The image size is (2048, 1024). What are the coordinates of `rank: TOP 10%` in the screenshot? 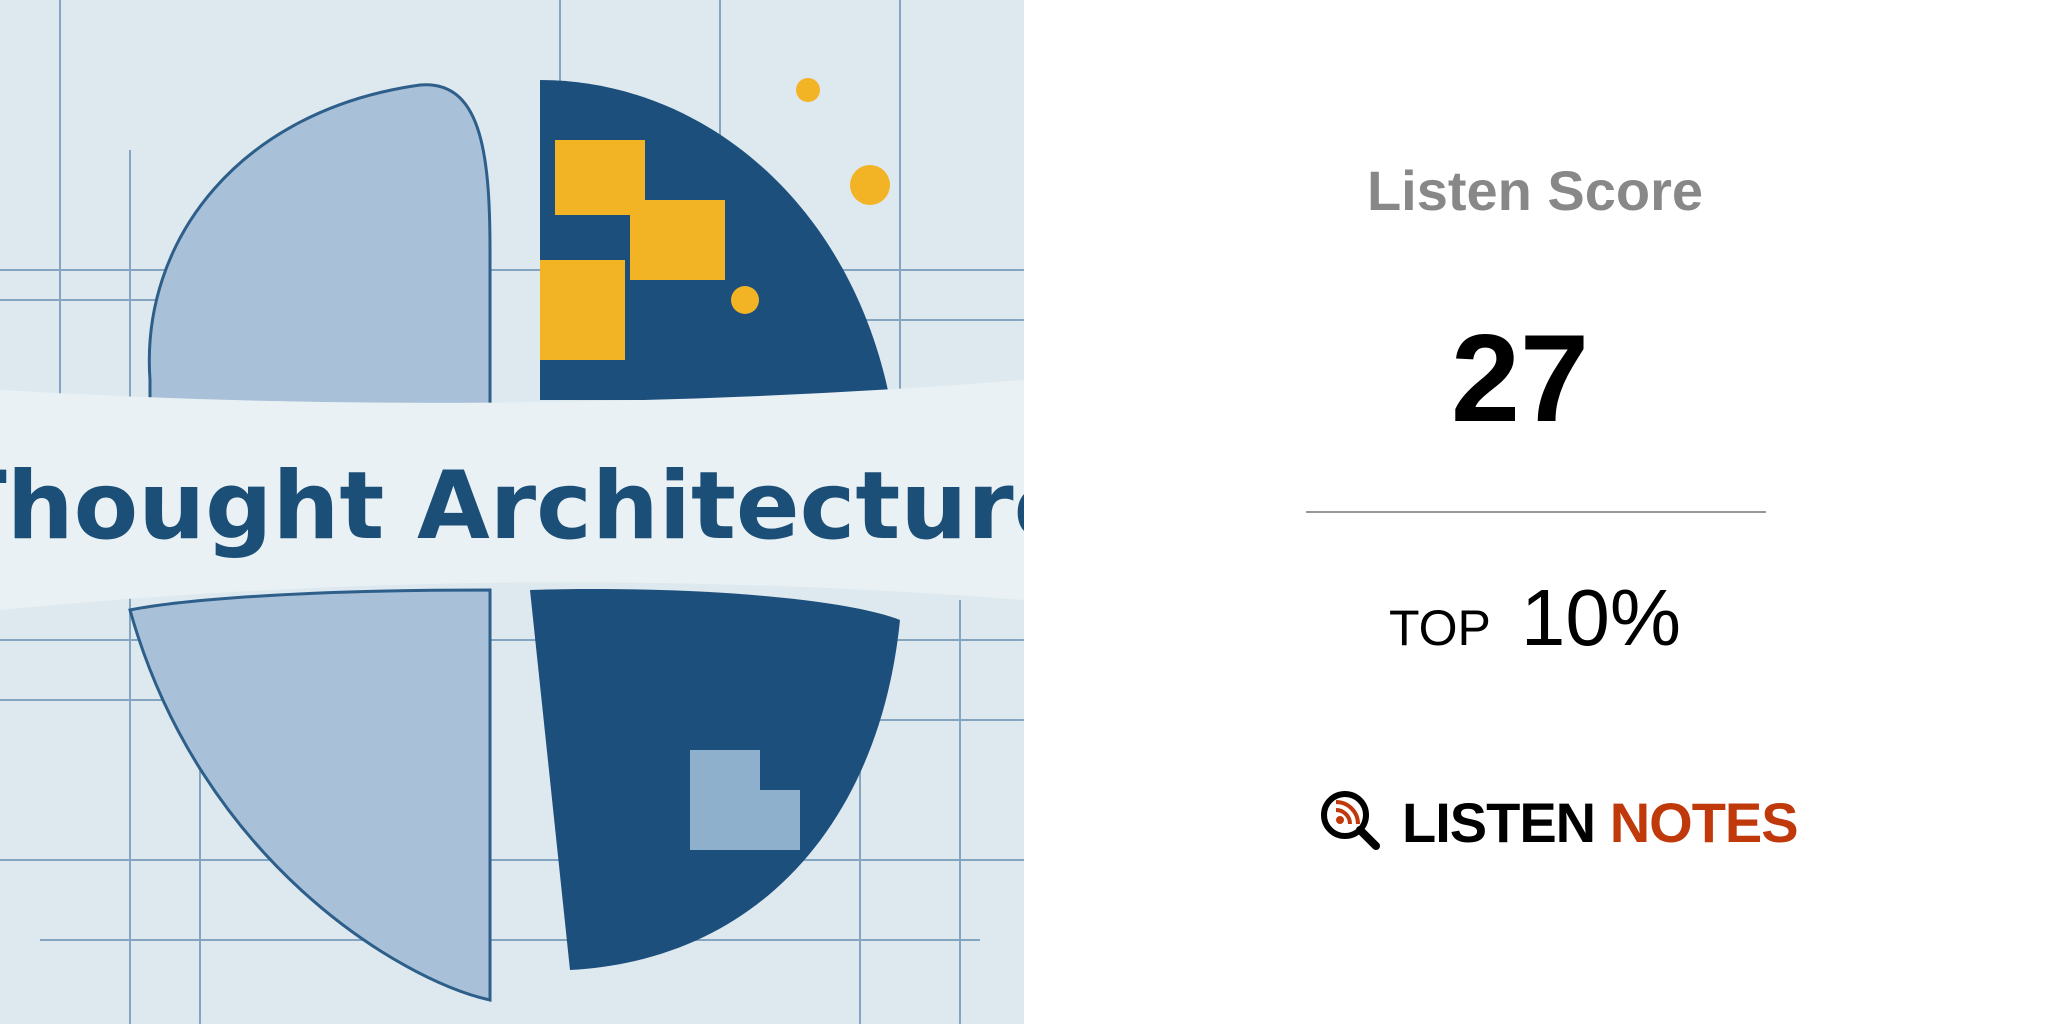 It's located at (1535, 618).